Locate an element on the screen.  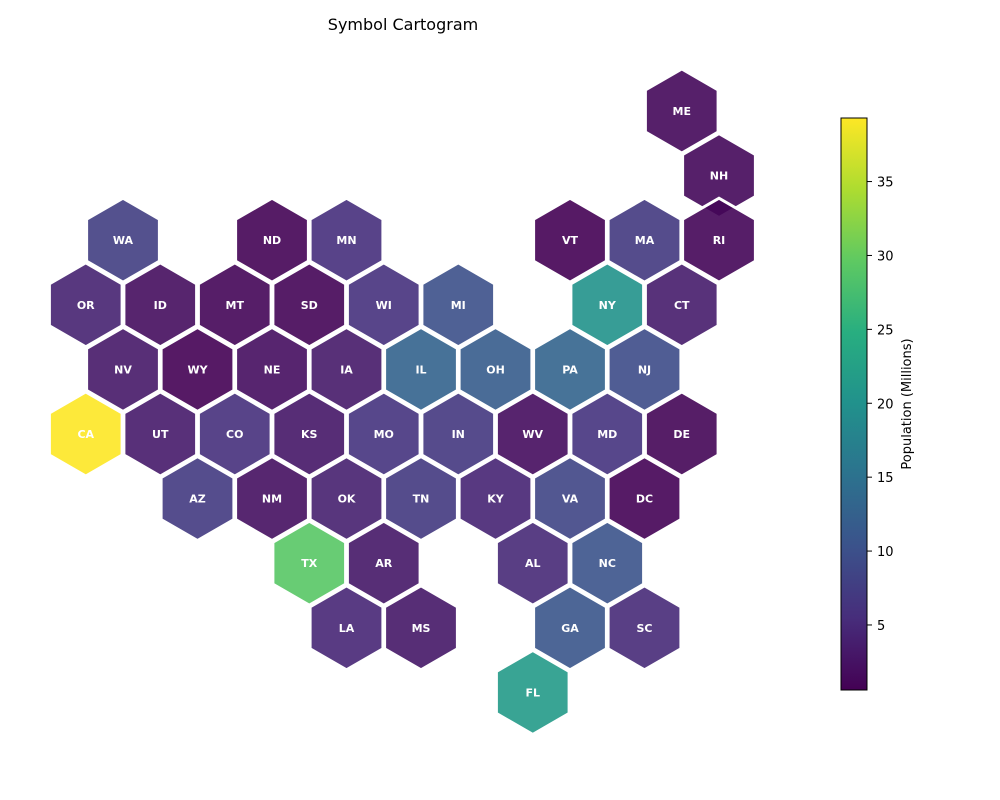
state-hex-or: OR is located at coordinates (85, 305).